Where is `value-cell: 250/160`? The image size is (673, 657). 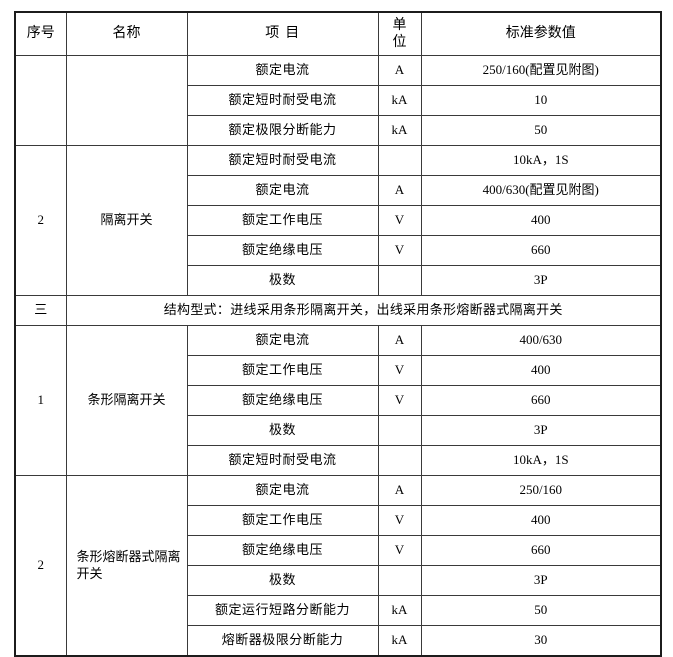 value-cell: 250/160 is located at coordinates (541, 490).